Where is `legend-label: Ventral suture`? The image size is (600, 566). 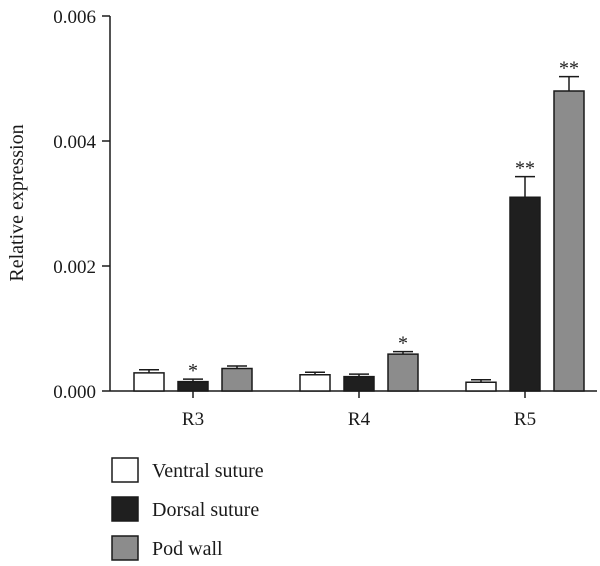
legend-label: Ventral suture is located at coordinates (208, 471).